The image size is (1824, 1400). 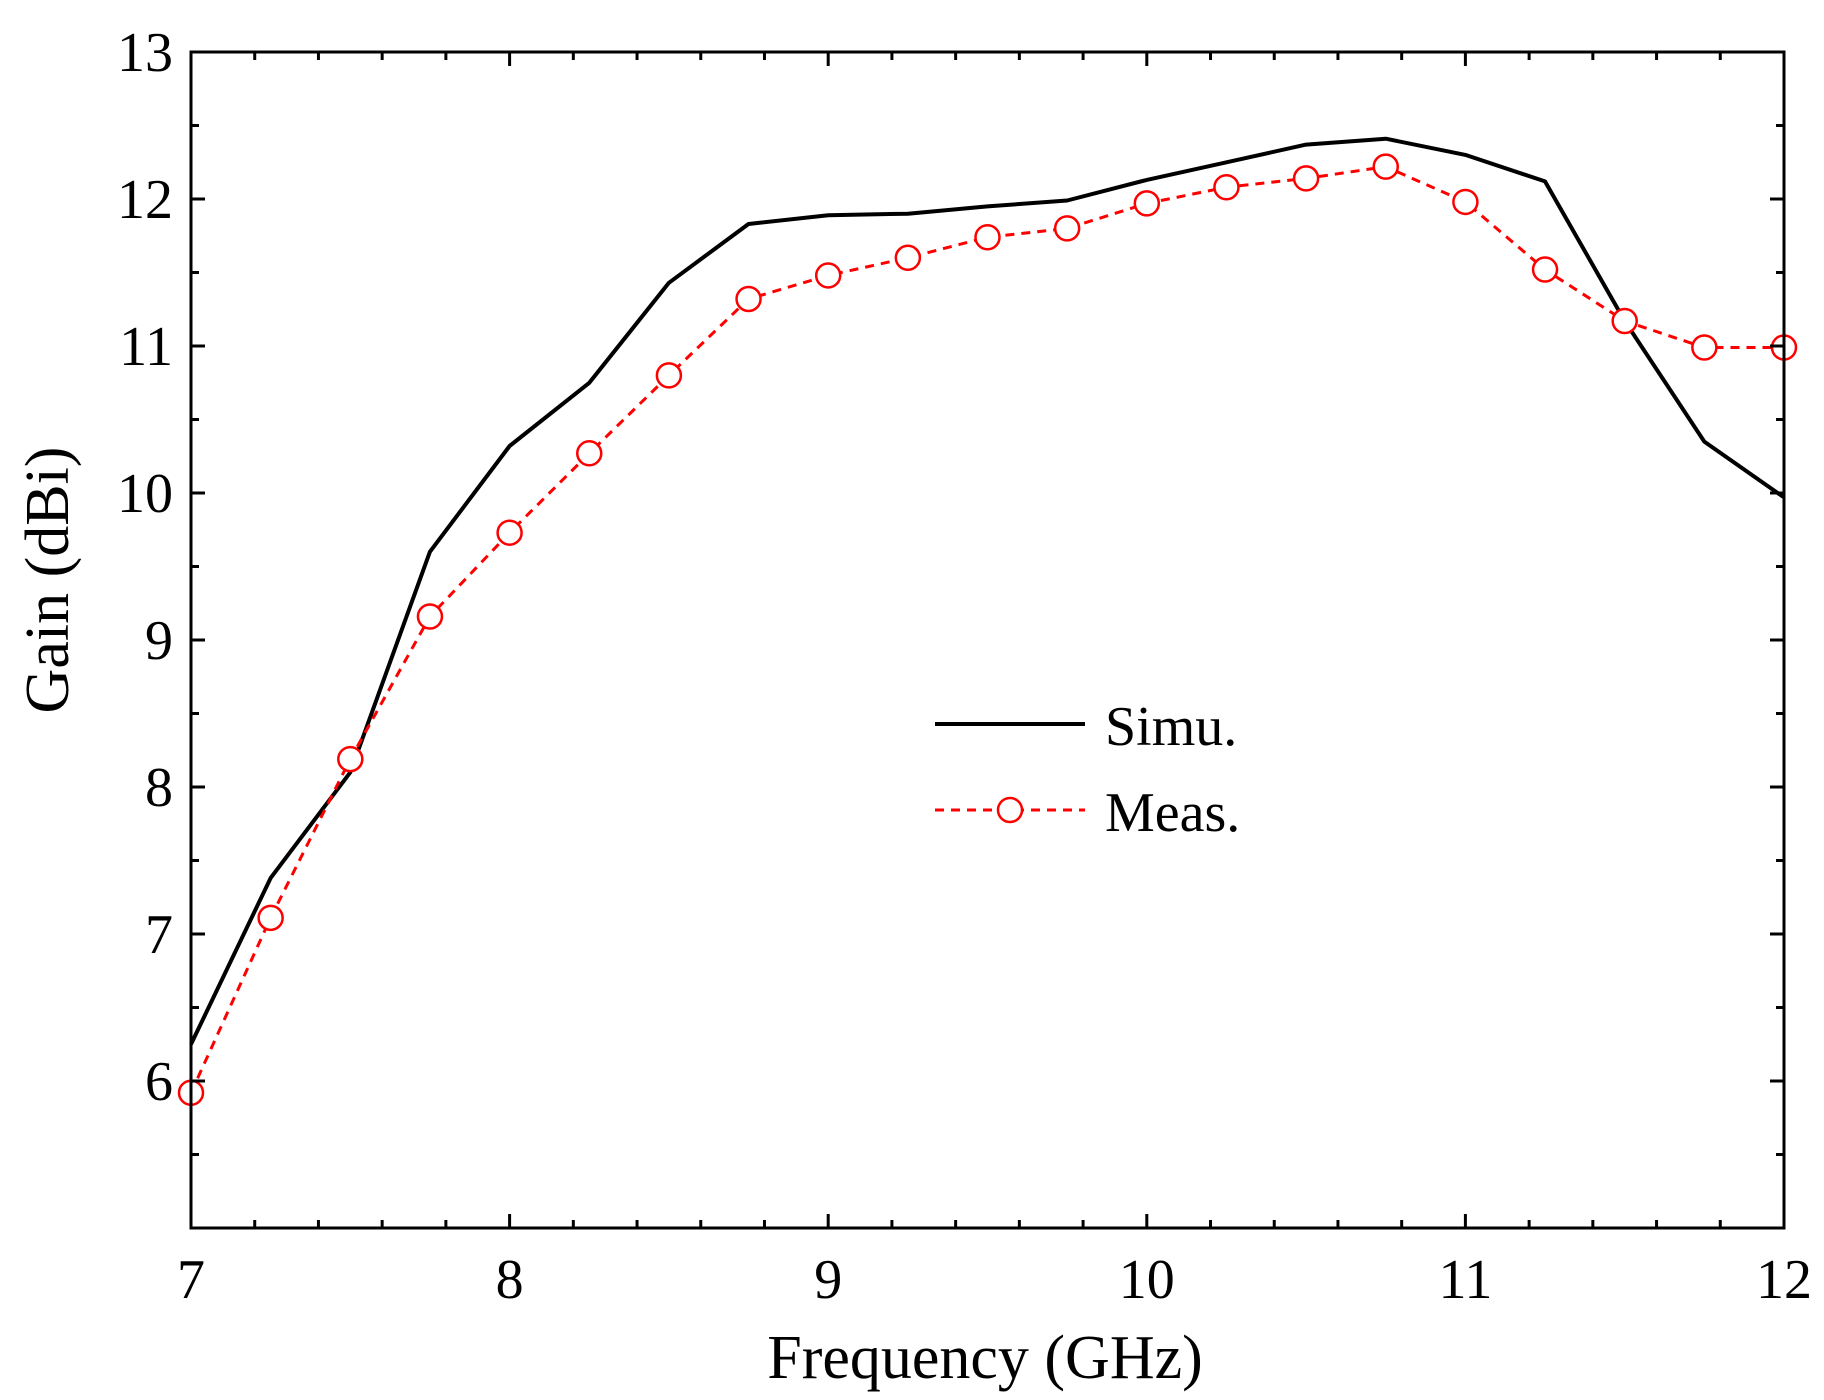 I want to click on y-tick-label: 10, so click(x=145, y=494).